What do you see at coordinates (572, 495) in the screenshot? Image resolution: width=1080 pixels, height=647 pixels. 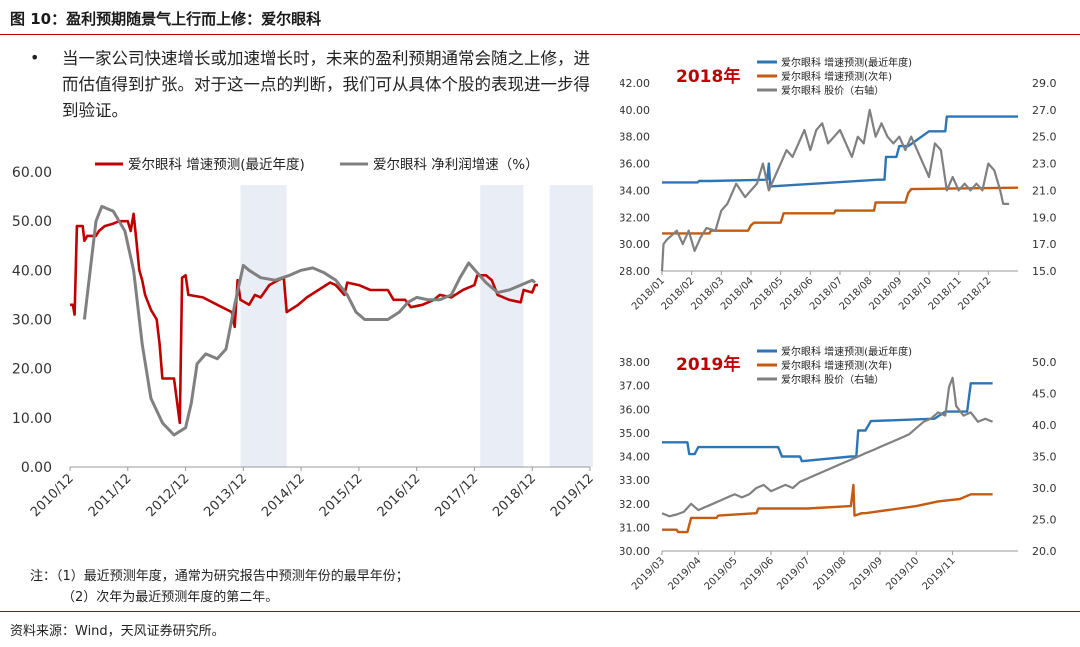 I see `x-tick-label: 2019/12` at bounding box center [572, 495].